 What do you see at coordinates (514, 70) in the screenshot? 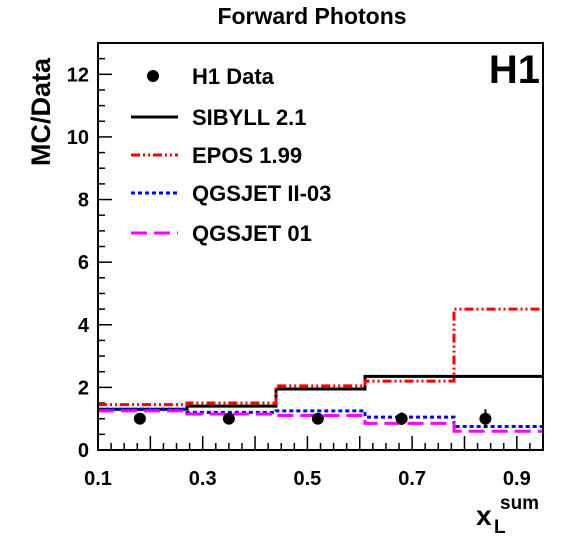
I see `h1-tag: H1` at bounding box center [514, 70].